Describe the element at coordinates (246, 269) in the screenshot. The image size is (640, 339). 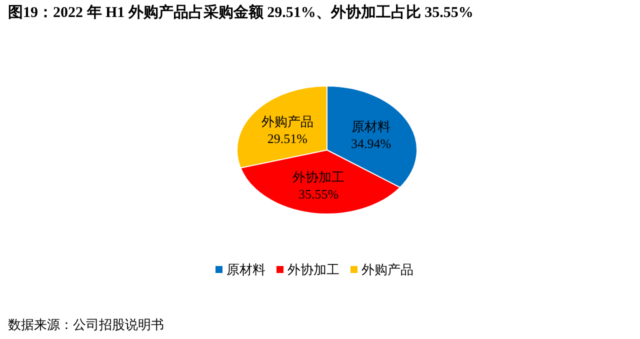
I see `legend-label: 原材料` at that location.